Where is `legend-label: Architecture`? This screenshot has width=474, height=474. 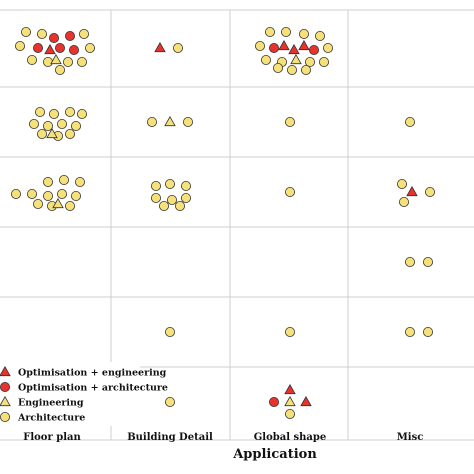
legend-label: Architecture is located at coordinates (51, 418).